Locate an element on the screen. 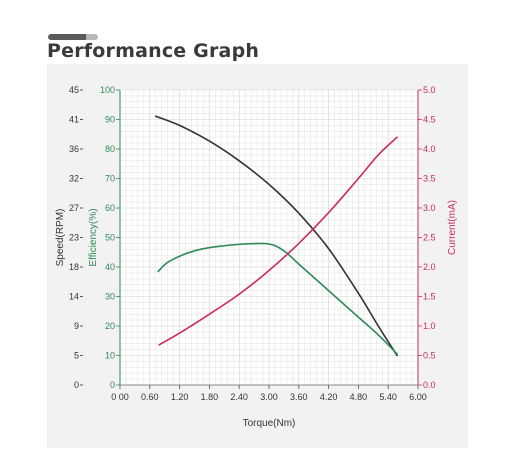  current-axis-title: Current(mA) is located at coordinates (452, 227).